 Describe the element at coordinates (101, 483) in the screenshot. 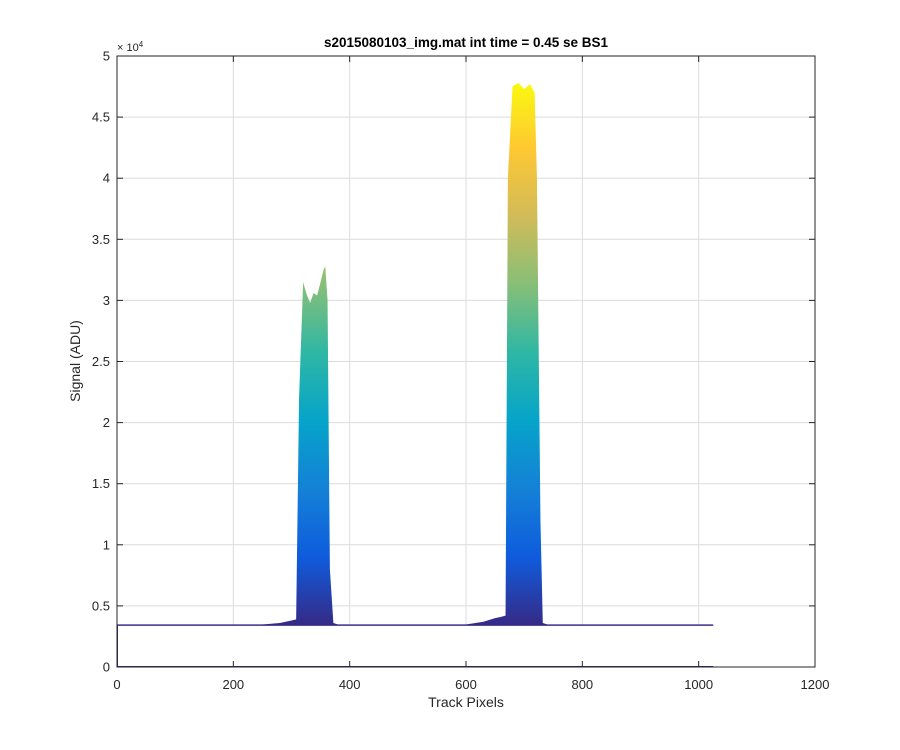

I see `y-tick-label: 1.5` at that location.